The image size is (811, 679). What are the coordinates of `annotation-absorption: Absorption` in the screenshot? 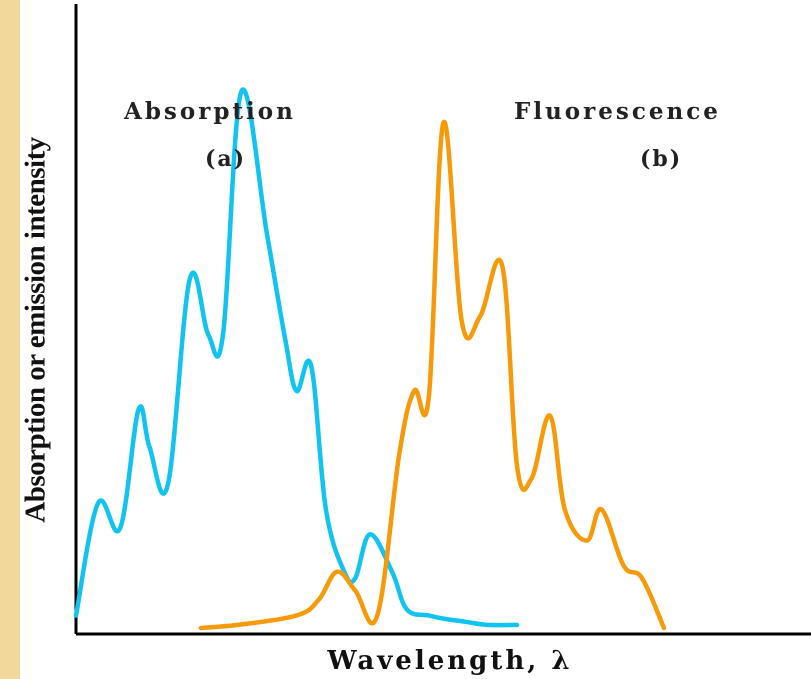 It's located at (210, 111).